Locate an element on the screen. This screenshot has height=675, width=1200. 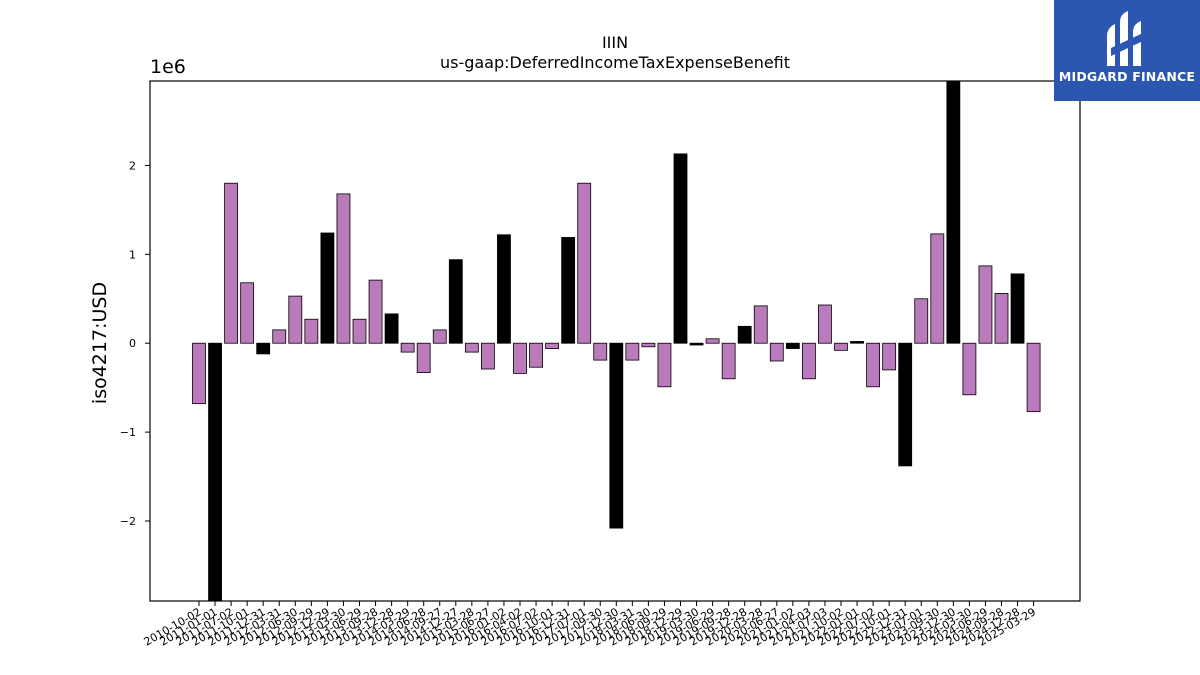
y-tick-label: −1 is located at coordinates (128, 432).